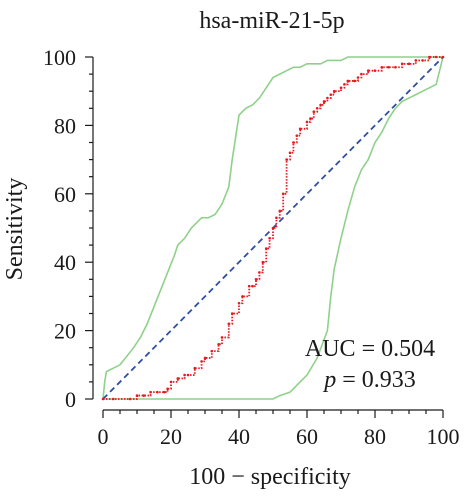 The width and height of the screenshot is (469, 500). Describe the element at coordinates (65, 194) in the screenshot. I see `y-tick-label: 60` at that location.